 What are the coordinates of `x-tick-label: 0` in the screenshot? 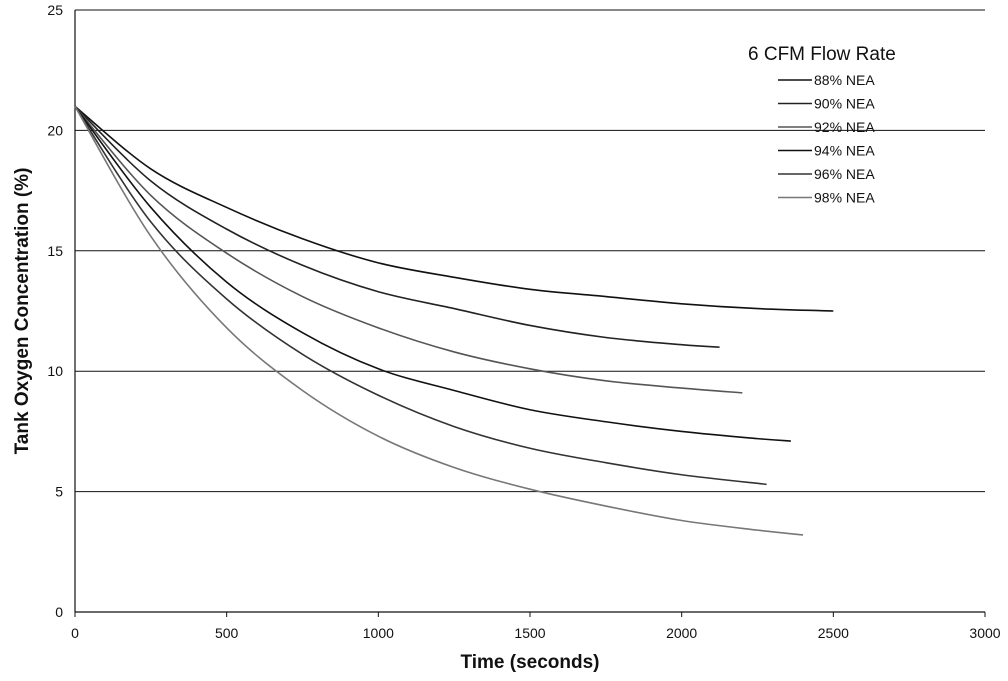 It's located at (75, 633).